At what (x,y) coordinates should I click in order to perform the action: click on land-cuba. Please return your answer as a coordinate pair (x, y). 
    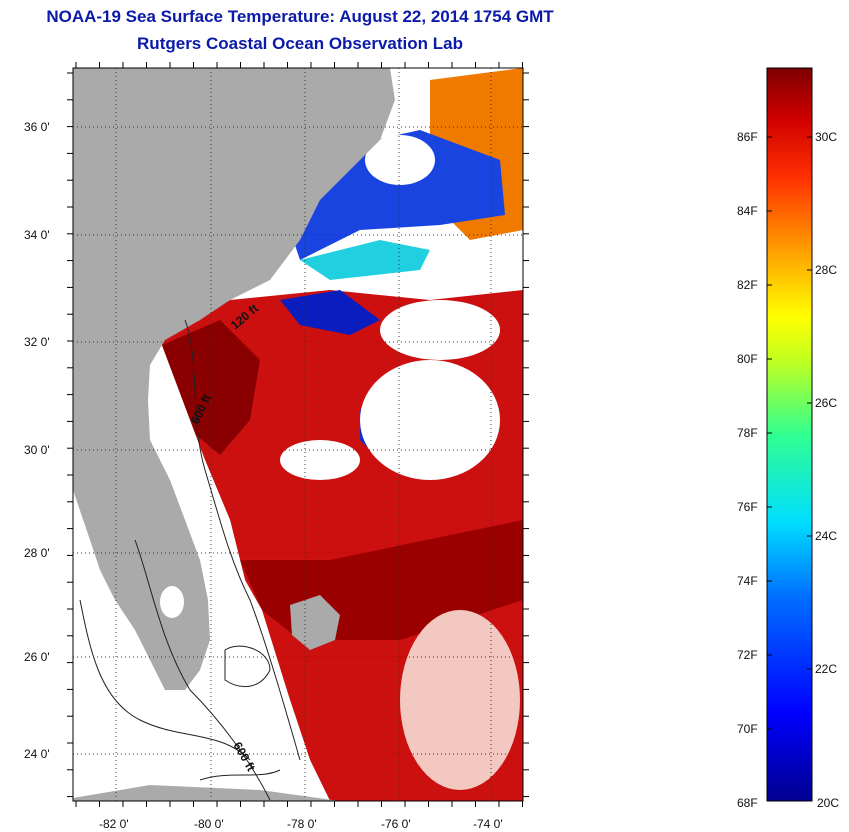
    Looking at the image, I should click on (206, 793).